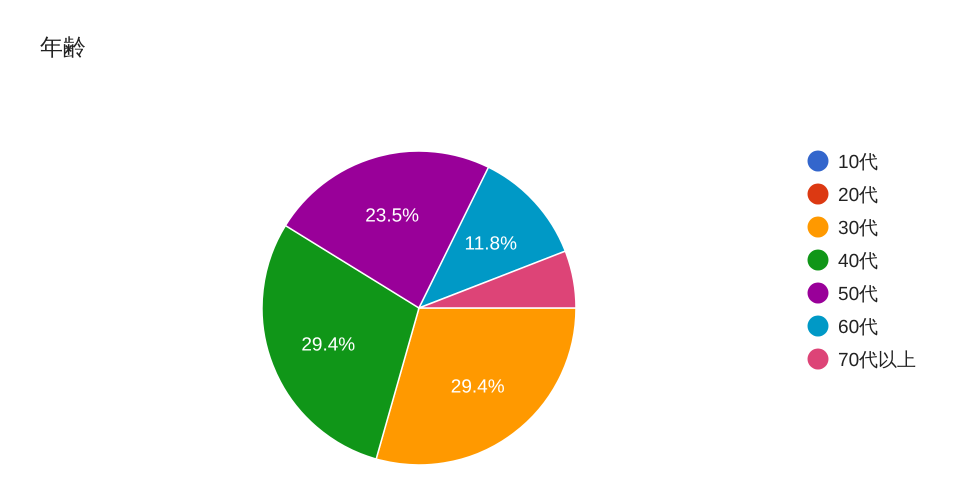 This screenshot has height=488, width=962. I want to click on text: 年齢, so click(63, 47).